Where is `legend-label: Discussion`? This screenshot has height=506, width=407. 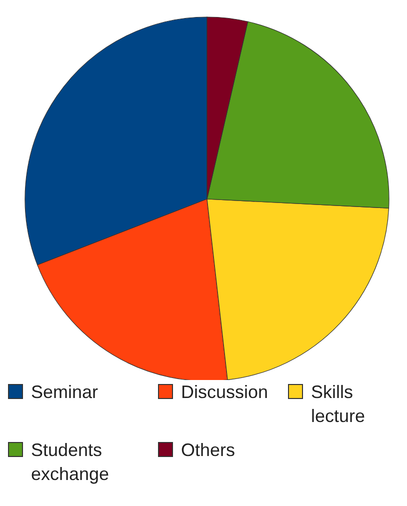 legend-label: Discussion is located at coordinates (224, 392).